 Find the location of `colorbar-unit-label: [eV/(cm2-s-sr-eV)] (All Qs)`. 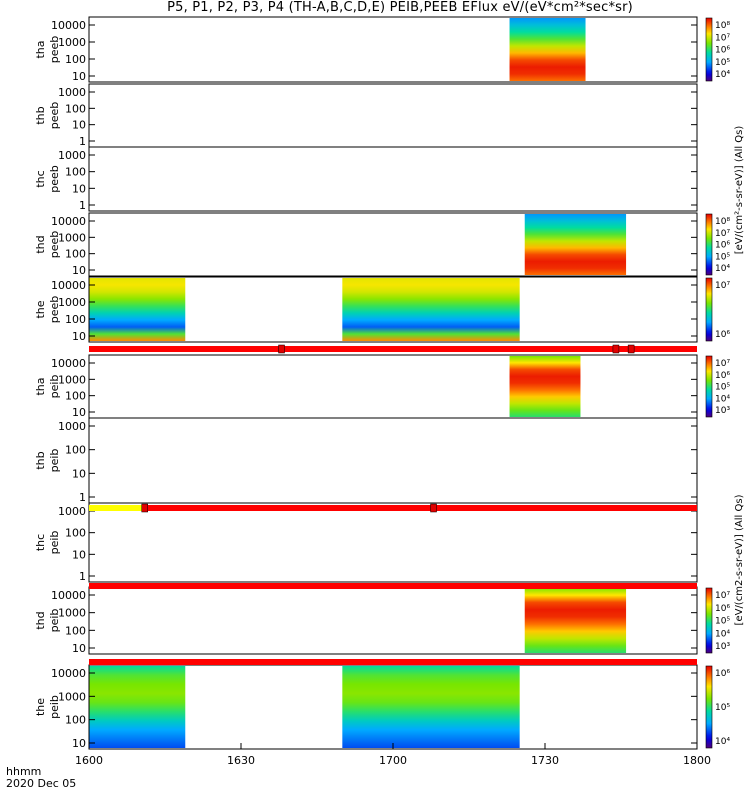

colorbar-unit-label: [eV/(cm2-s-sr-eV)] (All Qs) is located at coordinates (739, 559).